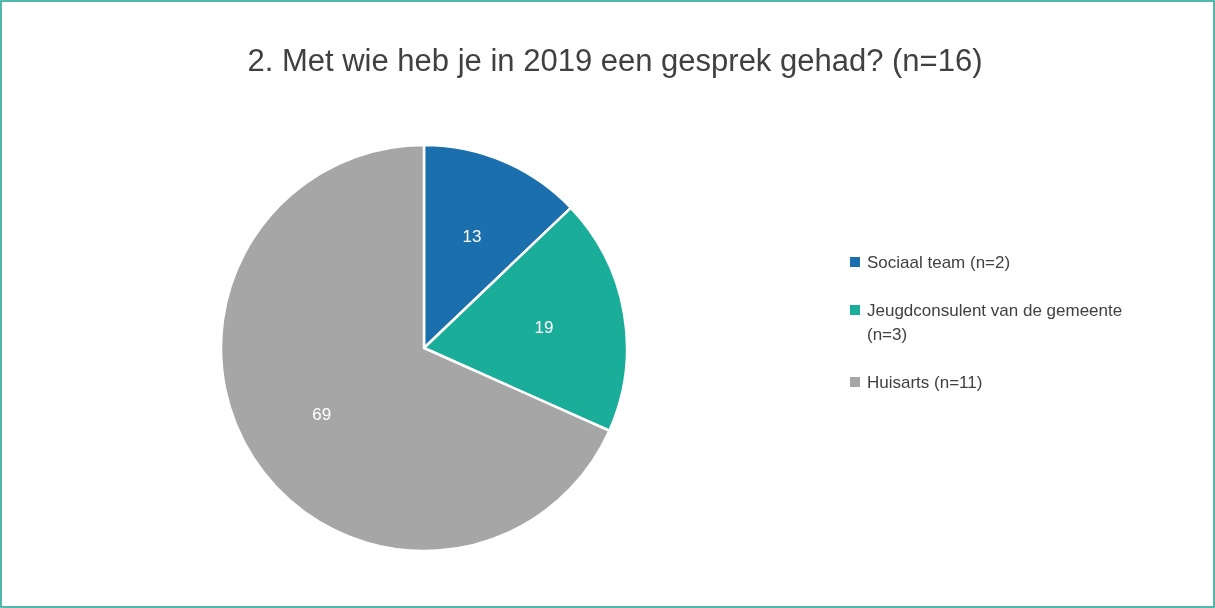 The width and height of the screenshot is (1215, 608). What do you see at coordinates (322, 415) in the screenshot?
I see `data-label: 69` at bounding box center [322, 415].